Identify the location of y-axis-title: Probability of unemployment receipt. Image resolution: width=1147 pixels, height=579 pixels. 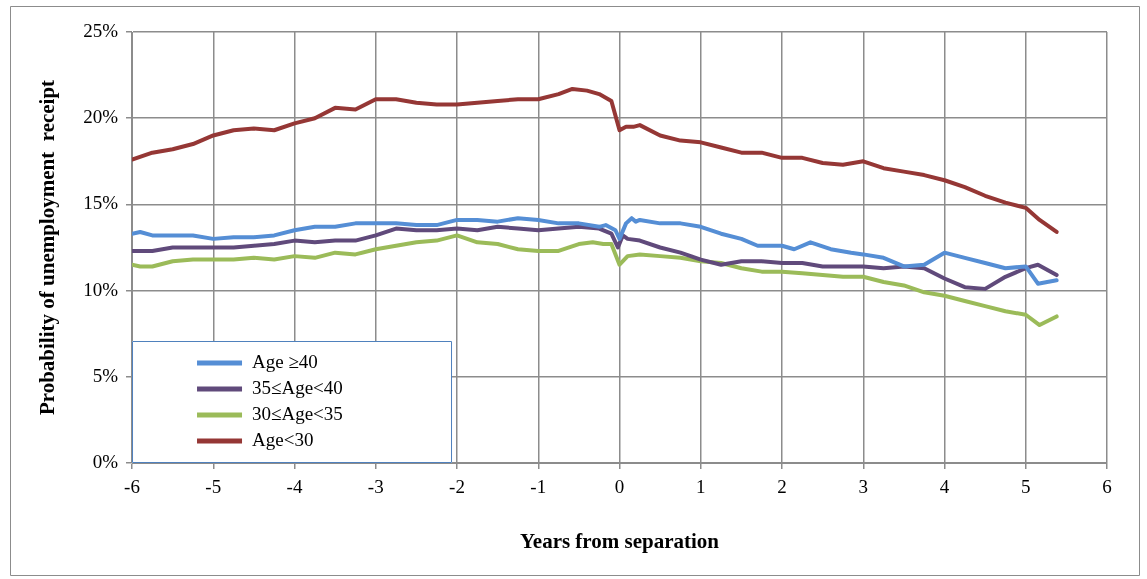
(47, 247).